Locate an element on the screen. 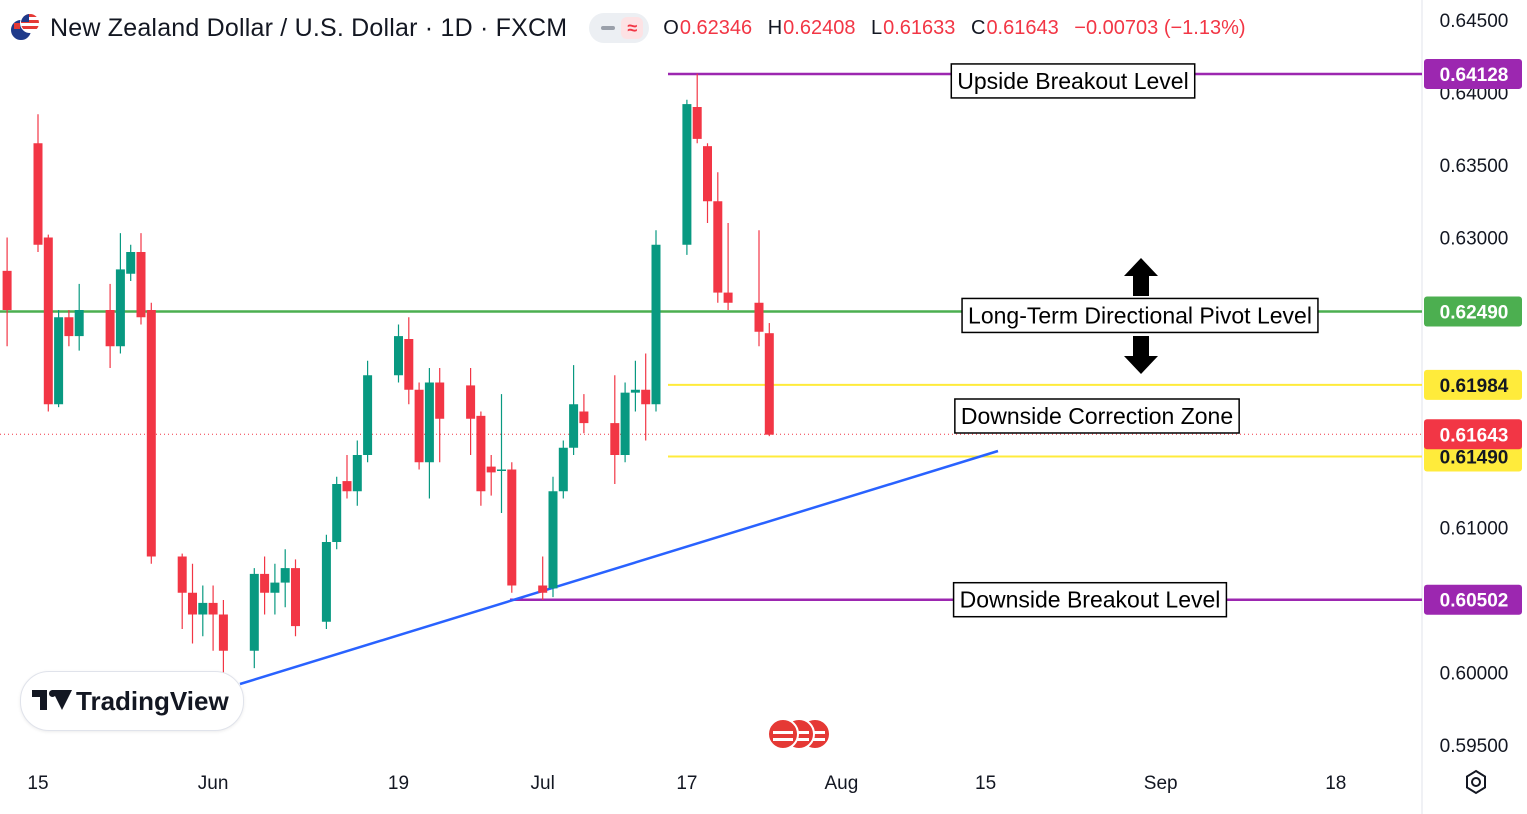 Image resolution: width=1527 pixels, height=814 pixels. upside-breakout-label-box: Upside Breakout Level is located at coordinates (1073, 81).